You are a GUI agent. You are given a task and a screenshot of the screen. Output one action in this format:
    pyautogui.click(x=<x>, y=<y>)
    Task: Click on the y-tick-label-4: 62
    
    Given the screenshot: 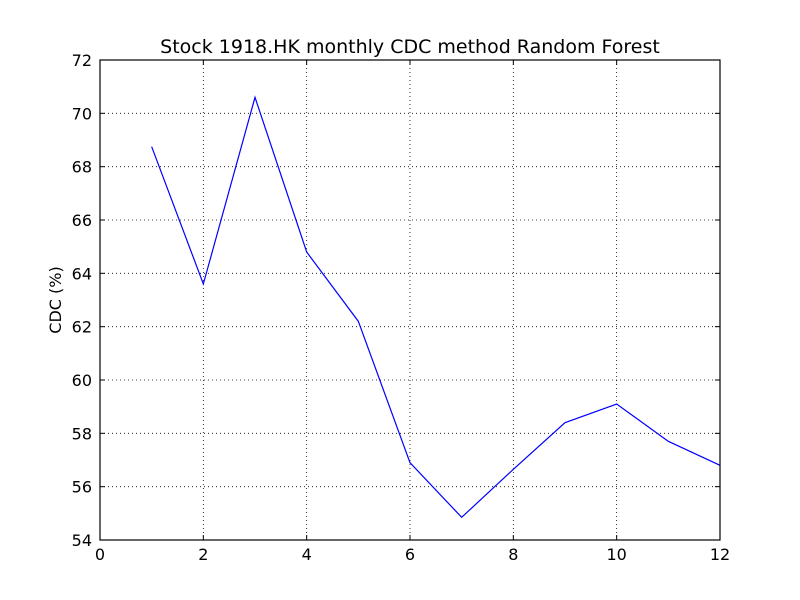 What is the action you would take?
    pyautogui.click(x=82, y=327)
    